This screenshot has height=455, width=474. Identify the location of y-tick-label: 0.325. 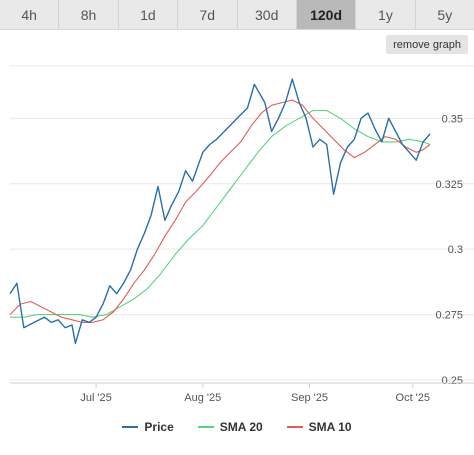
(449, 185).